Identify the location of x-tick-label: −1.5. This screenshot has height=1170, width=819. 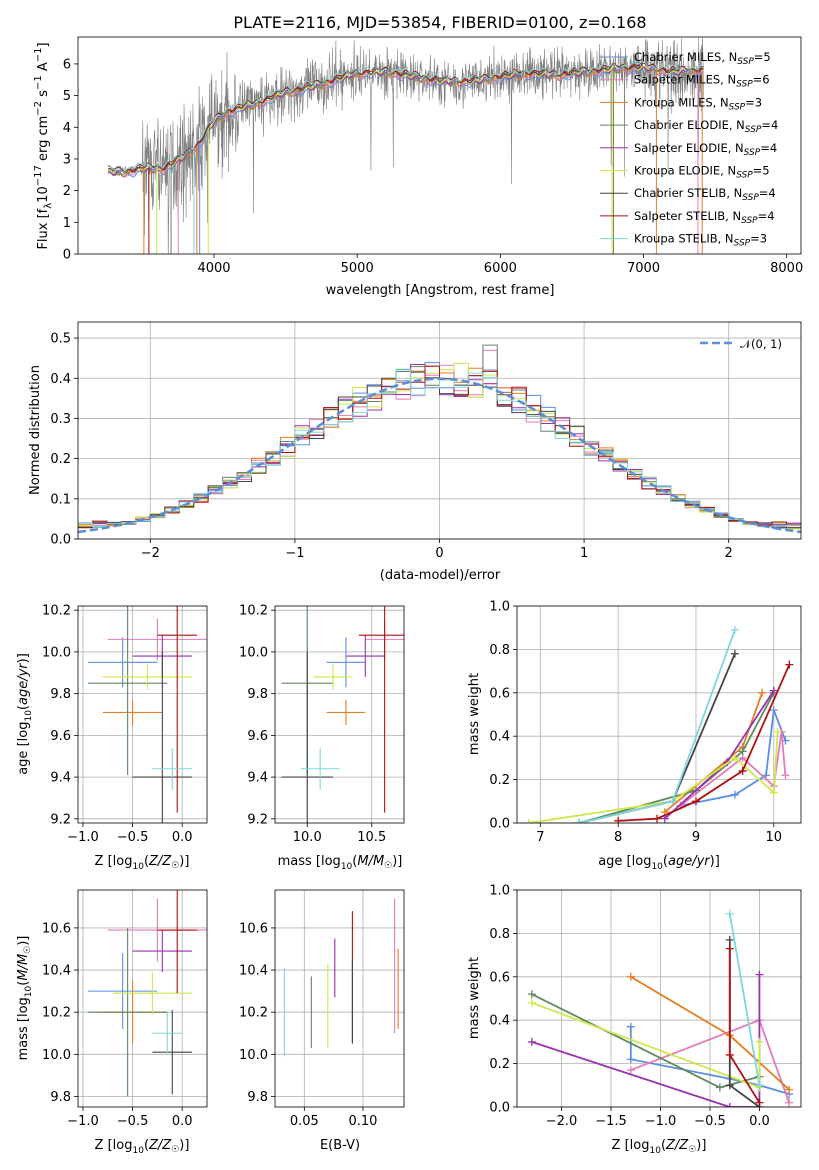
(611, 1121).